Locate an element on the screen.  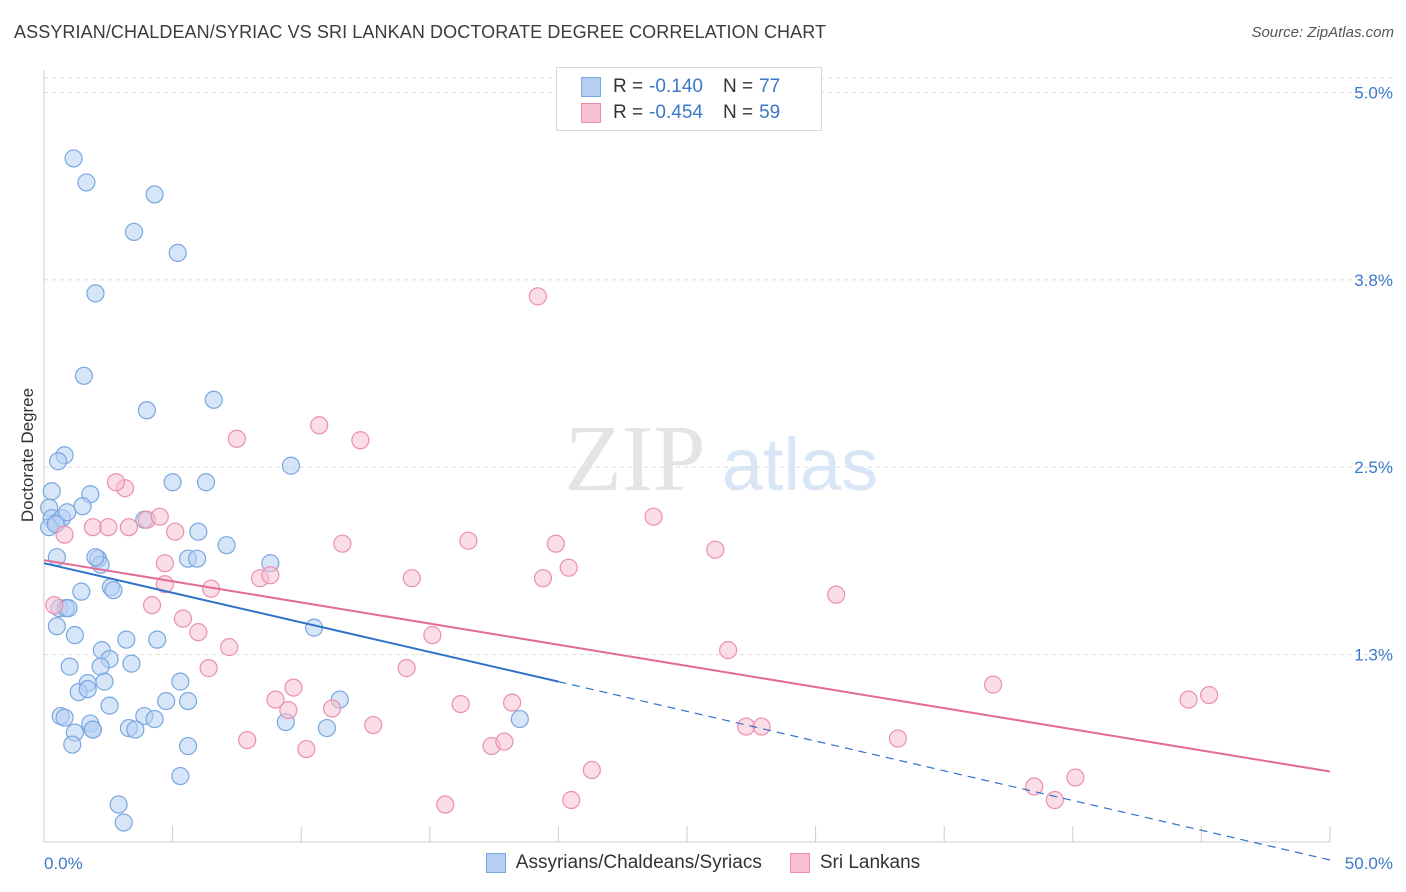
y-tick-label: 2.5% is located at coordinates (1373, 467).